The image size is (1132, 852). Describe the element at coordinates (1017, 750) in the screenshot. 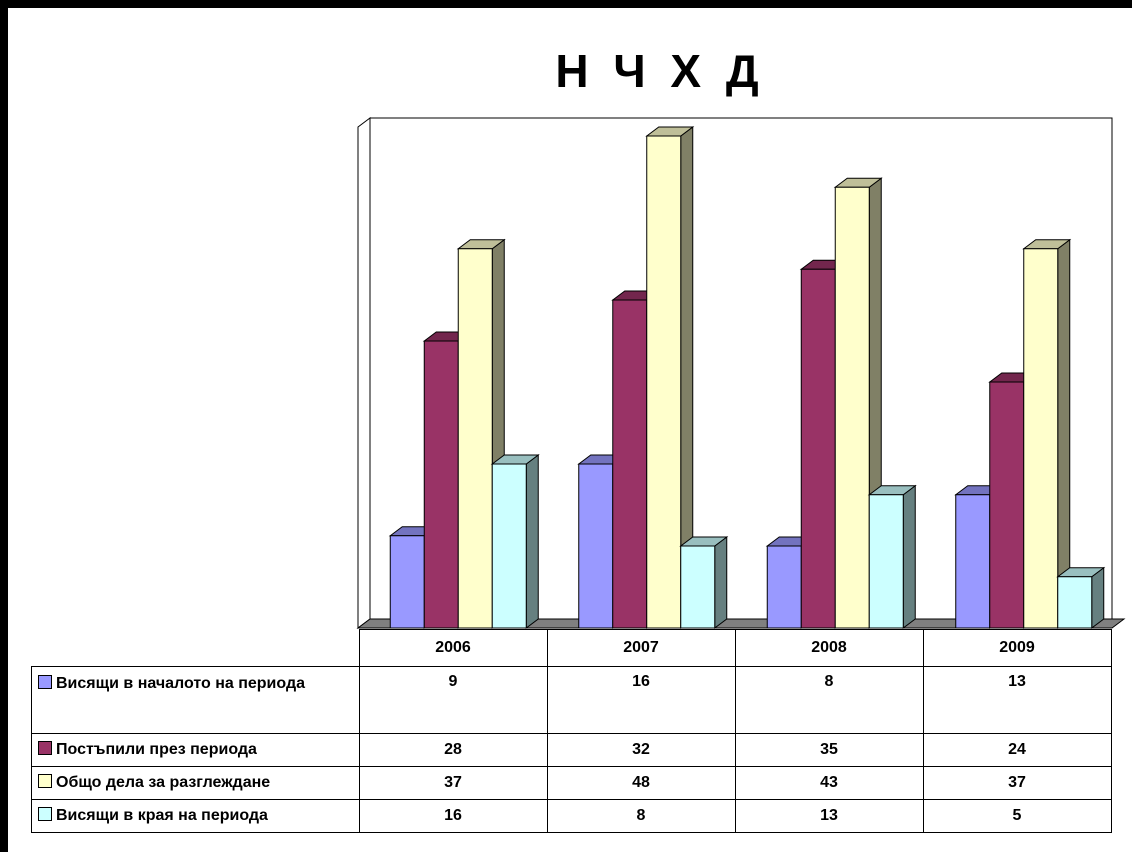

I see `table-cell: 24` at that location.